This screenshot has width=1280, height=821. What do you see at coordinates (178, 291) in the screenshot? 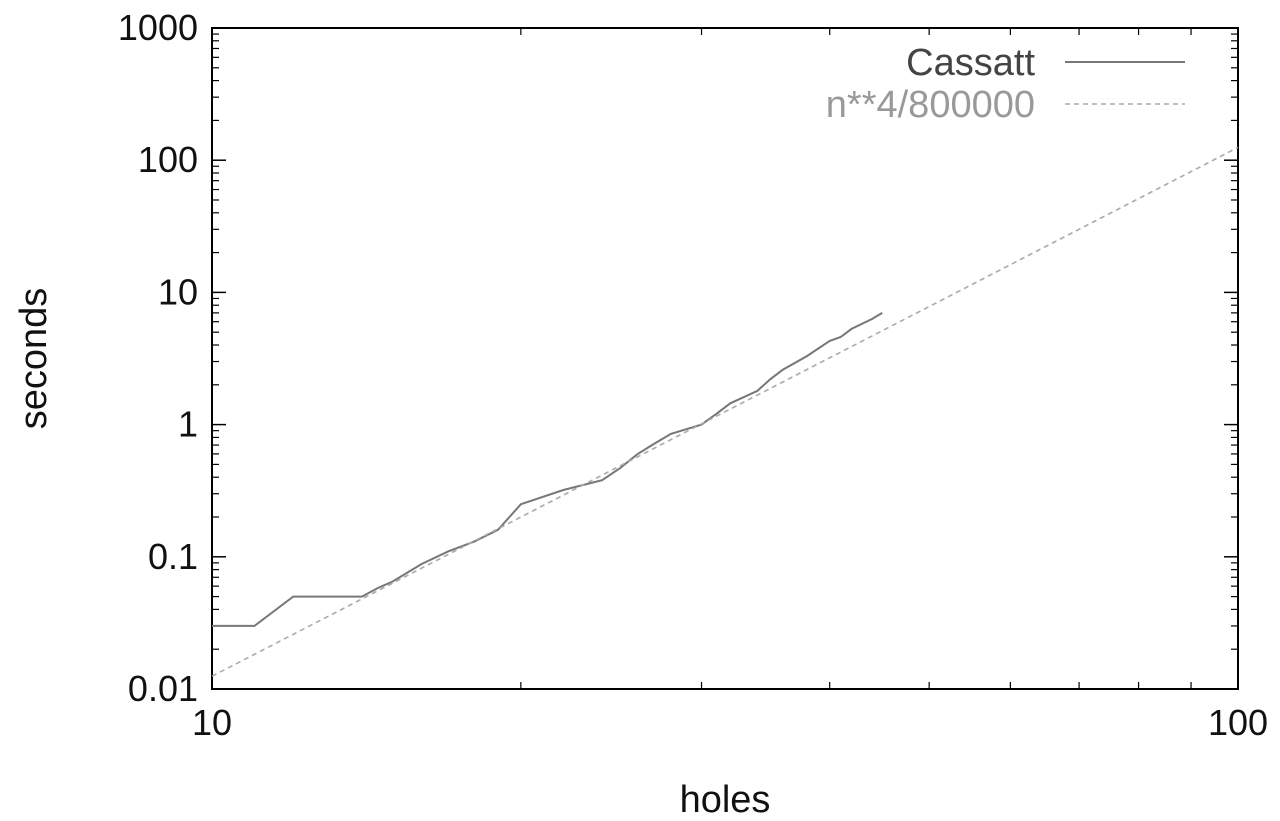
I see `y-tick-label: 10` at bounding box center [178, 291].